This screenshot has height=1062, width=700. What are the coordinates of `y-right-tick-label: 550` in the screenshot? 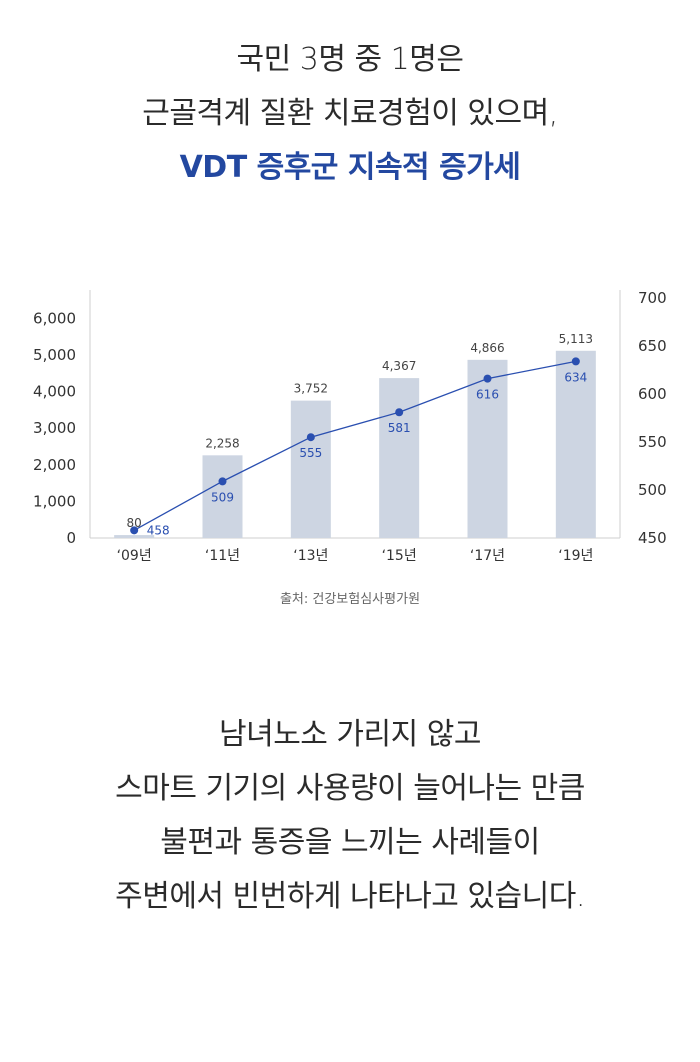 It's located at (652, 442).